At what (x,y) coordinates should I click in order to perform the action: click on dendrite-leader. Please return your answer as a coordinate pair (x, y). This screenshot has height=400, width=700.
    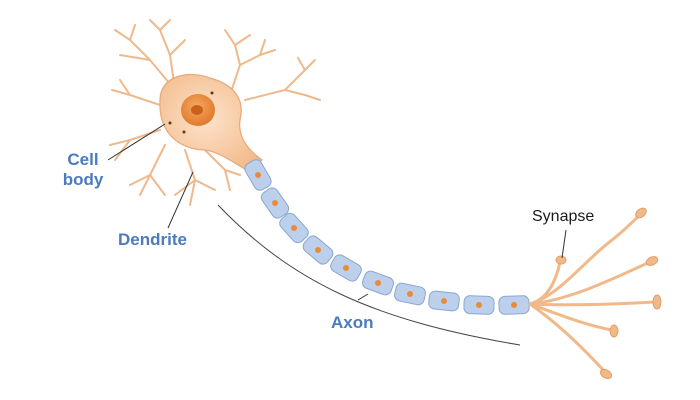
    Looking at the image, I should click on (180, 200).